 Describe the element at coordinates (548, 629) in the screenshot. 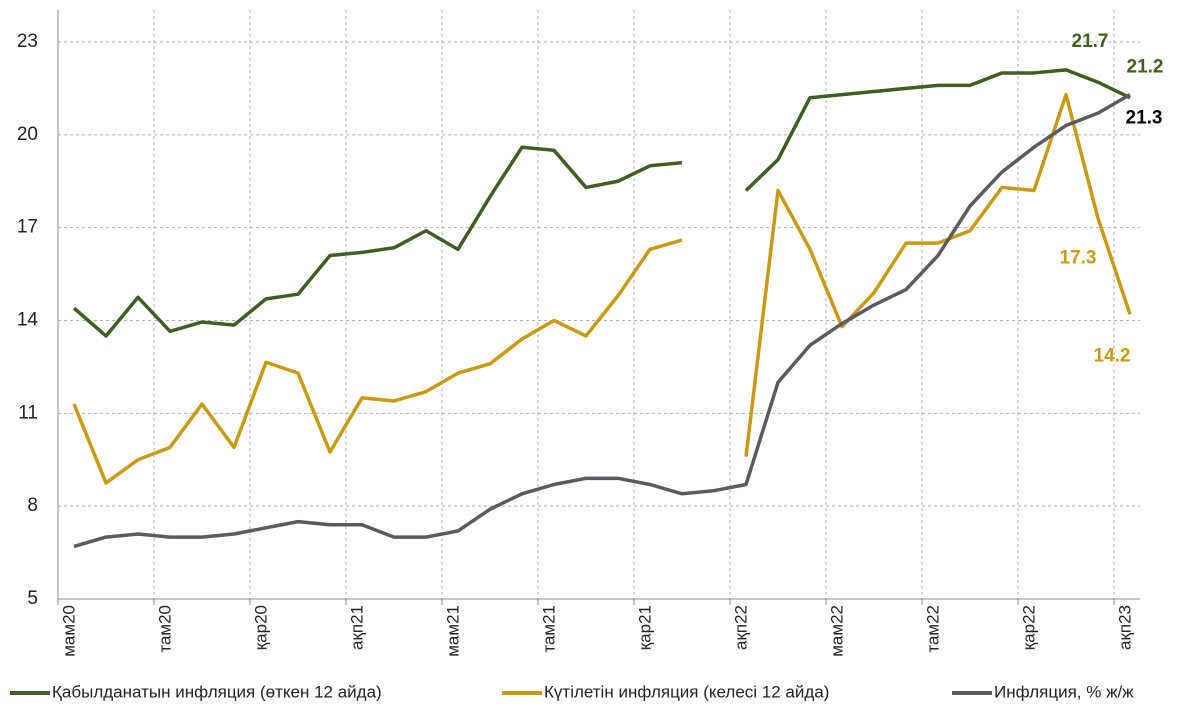

I see `x-tick-label: там21` at that location.